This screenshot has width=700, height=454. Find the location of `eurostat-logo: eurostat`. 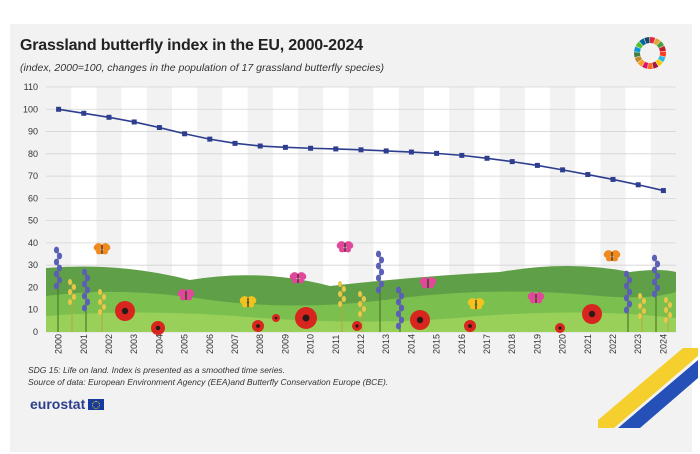

eurostat-logo: eurostat is located at coordinates (67, 404).